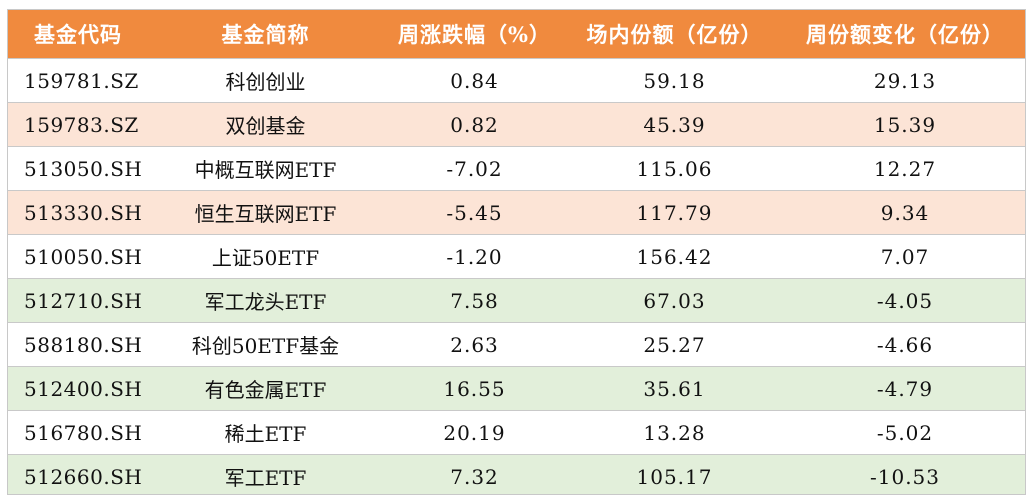 This screenshot has width=1034, height=504. What do you see at coordinates (265, 80) in the screenshot?
I see `fund-name-cell: 科创创业` at bounding box center [265, 80].